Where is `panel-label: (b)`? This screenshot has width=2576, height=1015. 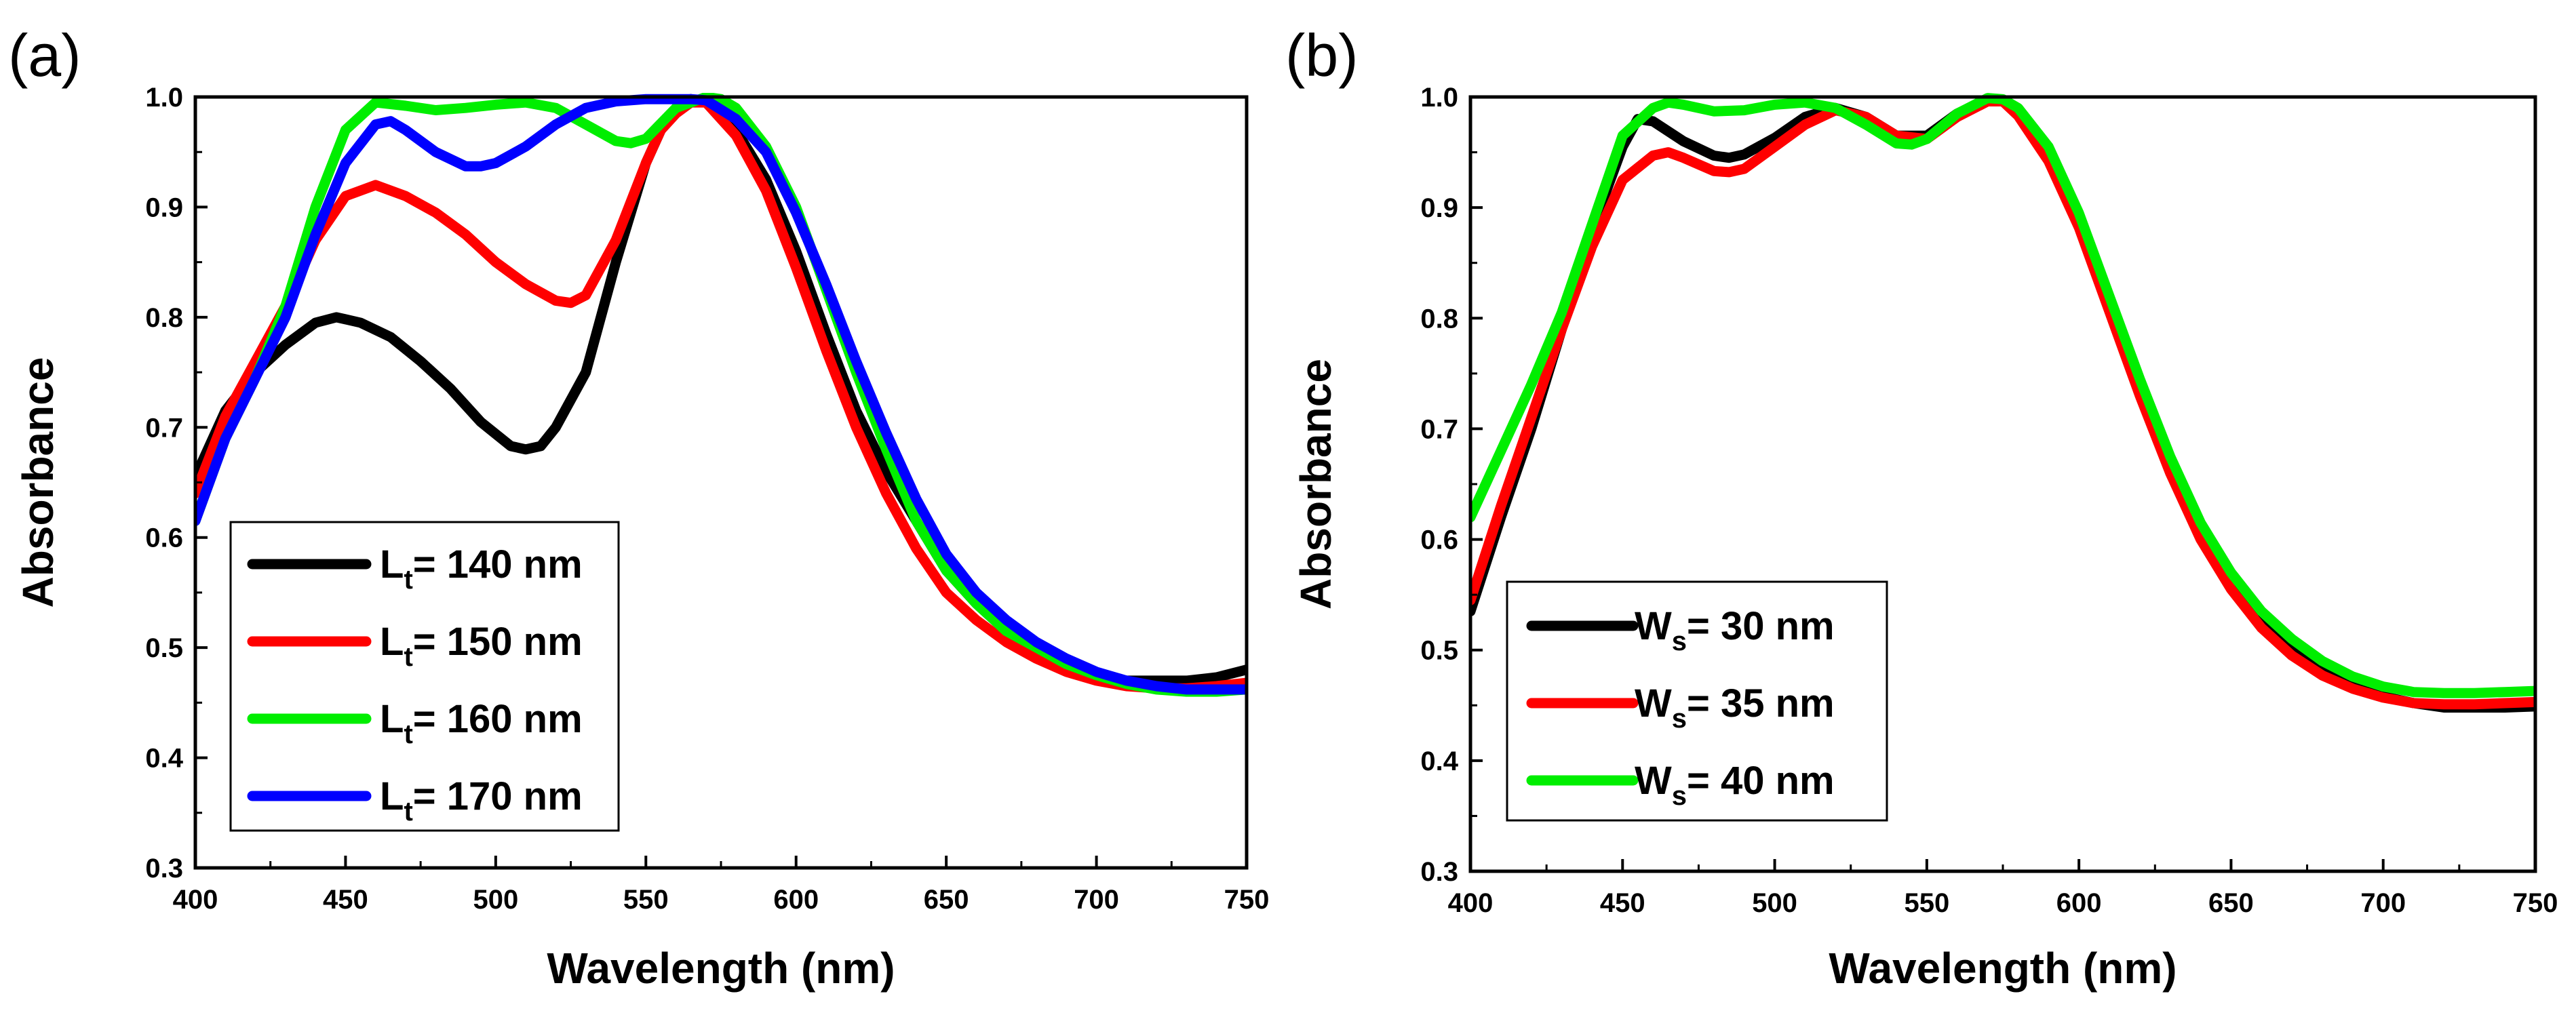
panel-label: (b) is located at coordinates (1322, 55).